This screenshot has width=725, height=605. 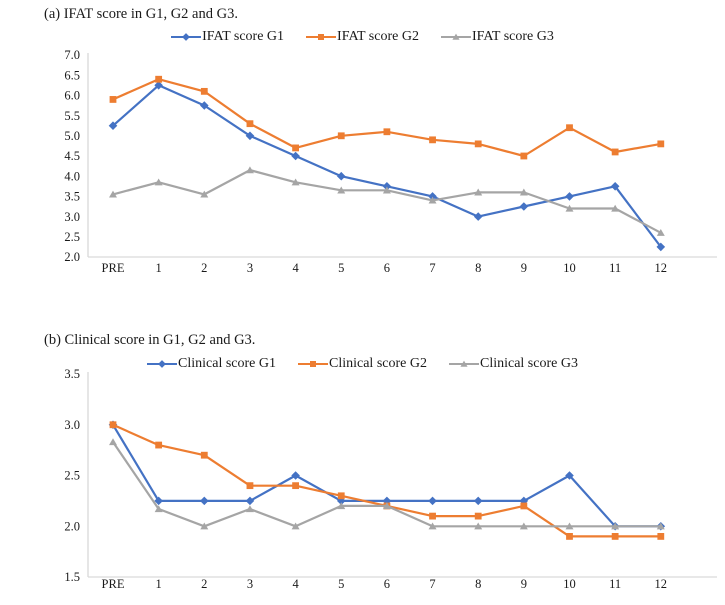 What do you see at coordinates (72, 55) in the screenshot?
I see `y-tick-label: 7.0` at bounding box center [72, 55].